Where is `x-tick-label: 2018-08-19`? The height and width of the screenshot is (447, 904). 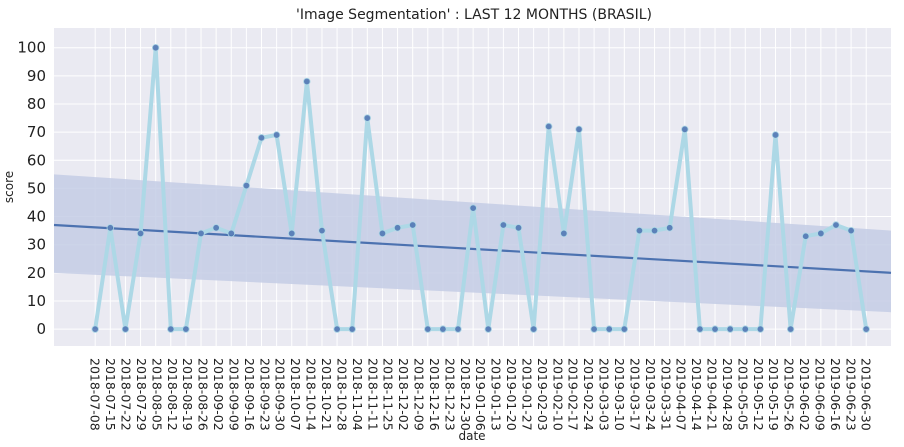
x-tick-label: 2018-08-19 is located at coordinates (187, 394).